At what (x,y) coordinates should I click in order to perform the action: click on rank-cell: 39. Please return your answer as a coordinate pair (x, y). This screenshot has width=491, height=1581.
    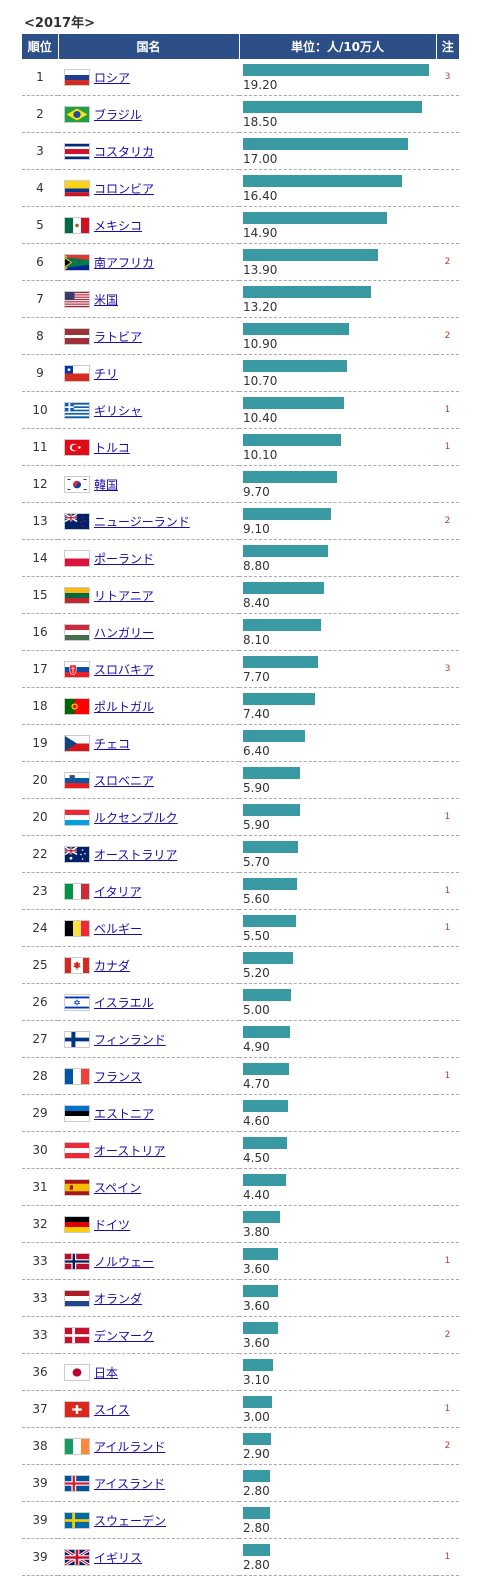
    Looking at the image, I should click on (40, 1520).